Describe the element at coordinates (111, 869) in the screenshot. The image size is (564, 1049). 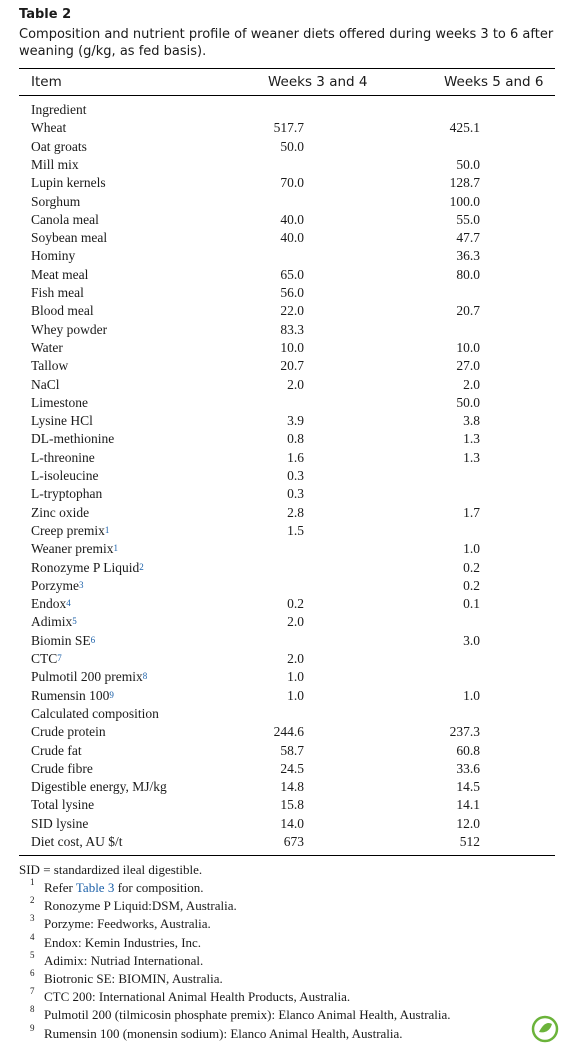
I see `abbreviation-note: SID = standardized ileal digestible.` at that location.